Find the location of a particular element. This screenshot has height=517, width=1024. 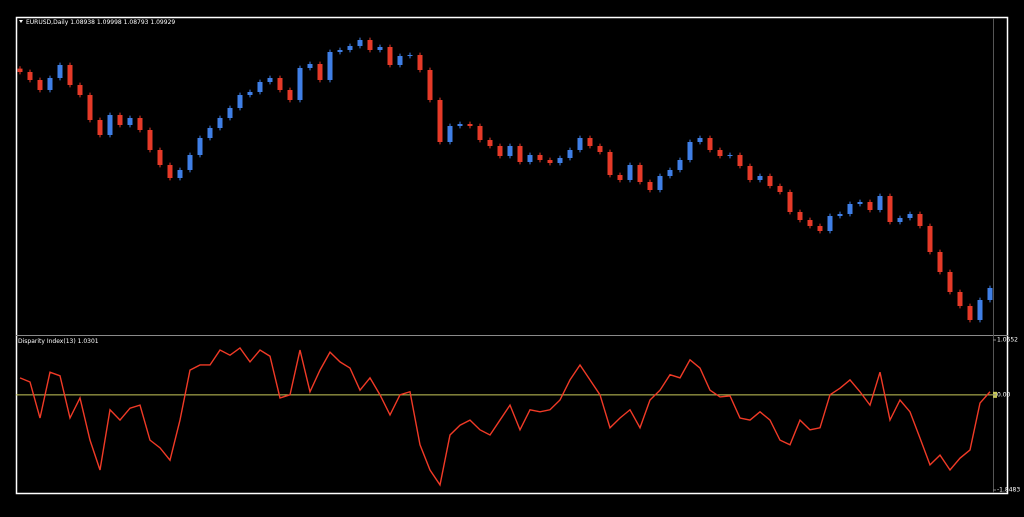

symbol: EURUSD,Daily is located at coordinates (47, 22).